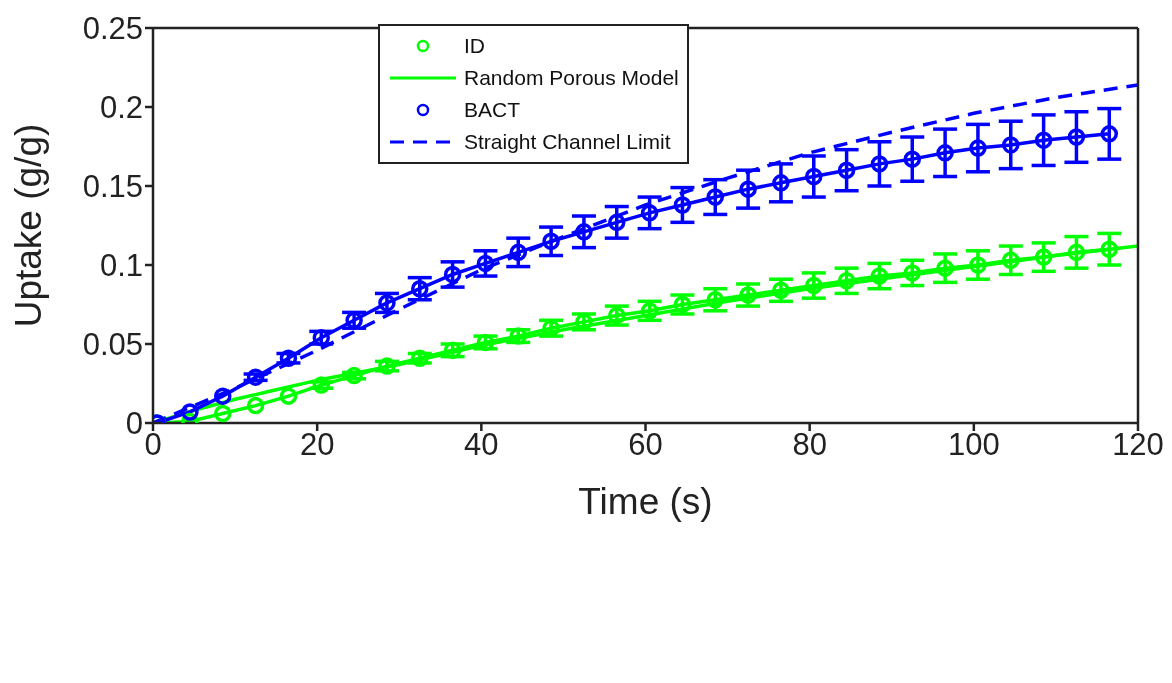 The image size is (1172, 683). Describe the element at coordinates (317, 445) in the screenshot. I see `x-tick-label: 20` at that location.